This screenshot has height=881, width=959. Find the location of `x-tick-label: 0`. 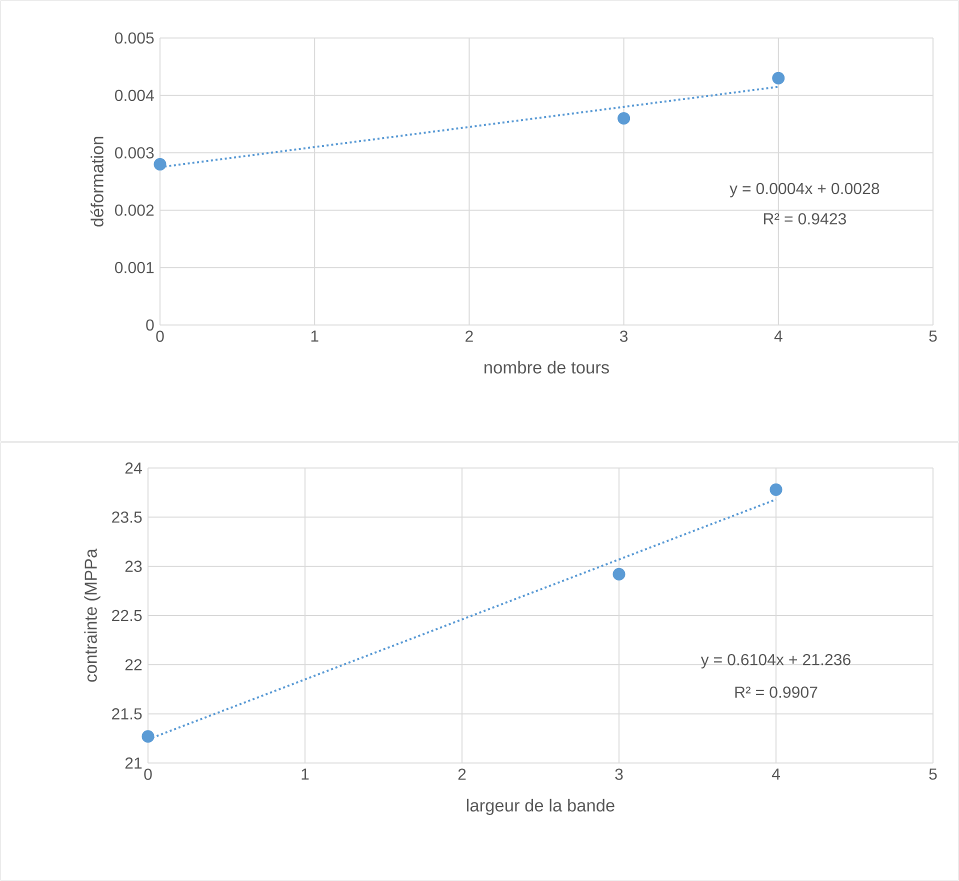

x-tick-label: 0 is located at coordinates (160, 336).